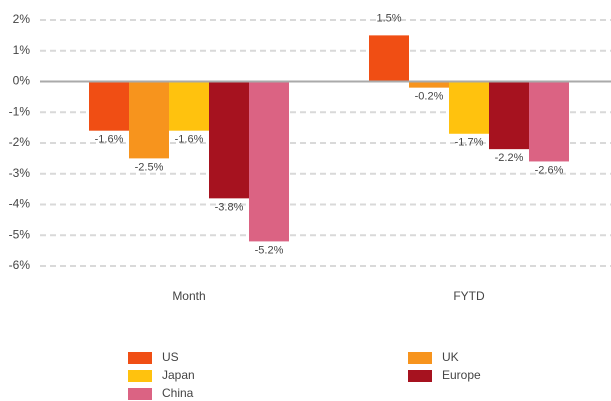 The height and width of the screenshot is (401, 611). I want to click on value-label: -0.2%, so click(429, 97).